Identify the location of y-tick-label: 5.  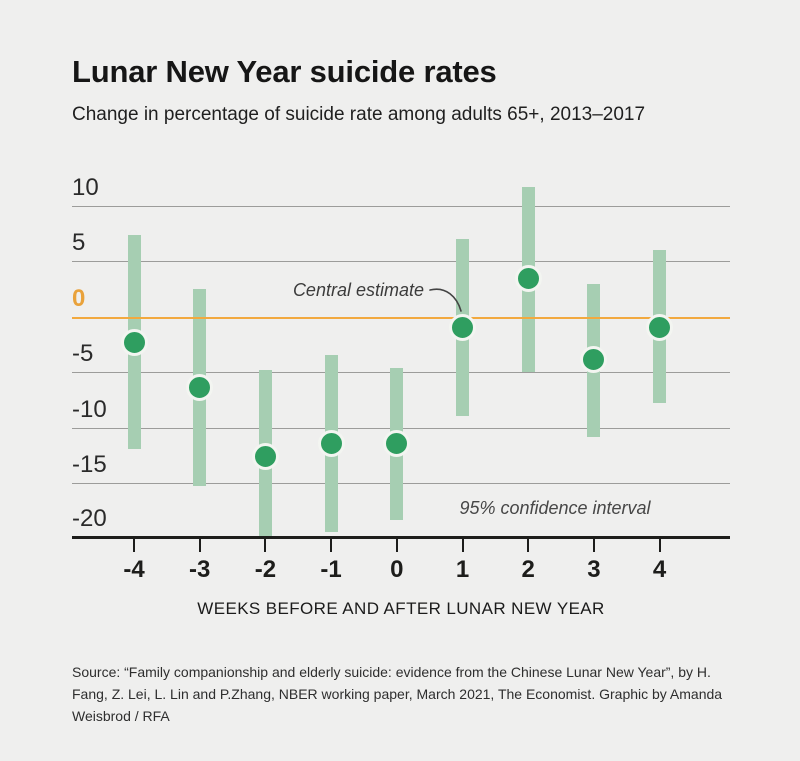
(79, 243).